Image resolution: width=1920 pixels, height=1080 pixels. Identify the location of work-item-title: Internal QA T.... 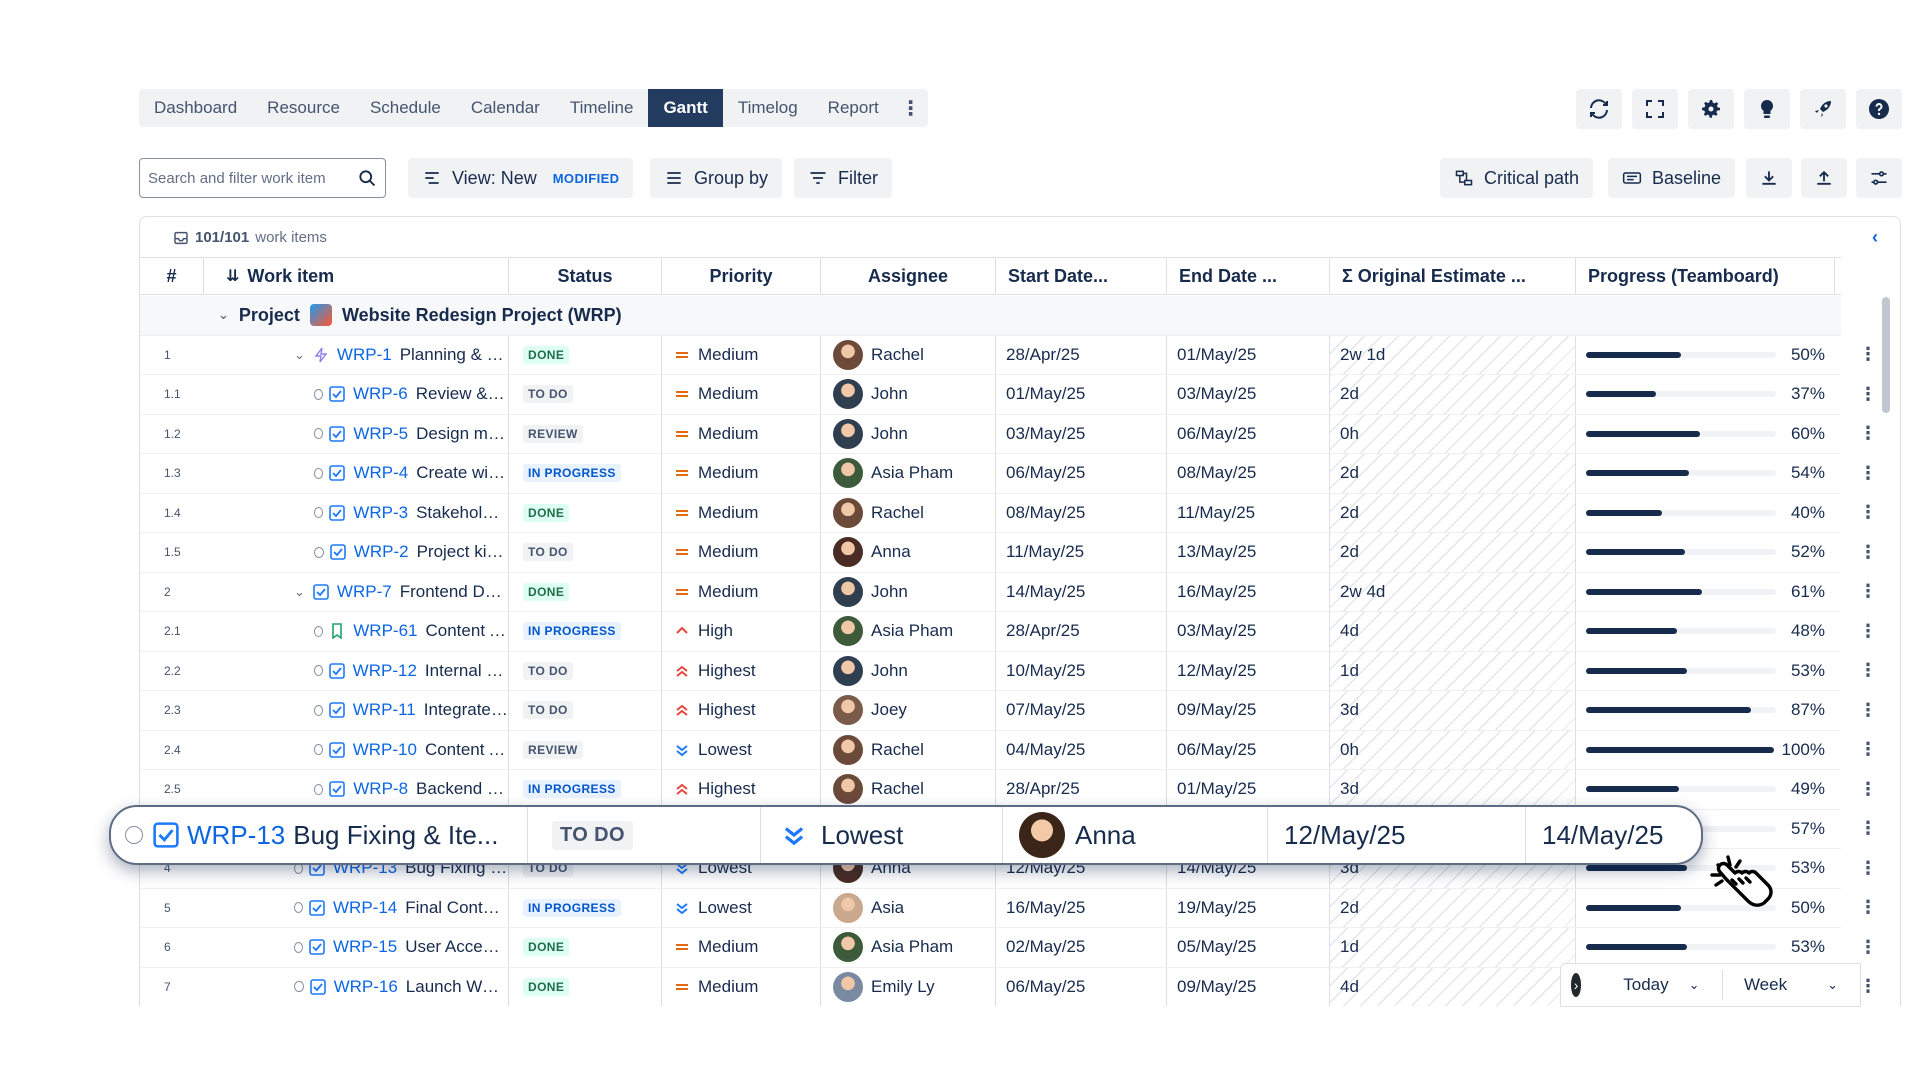
(466, 670).